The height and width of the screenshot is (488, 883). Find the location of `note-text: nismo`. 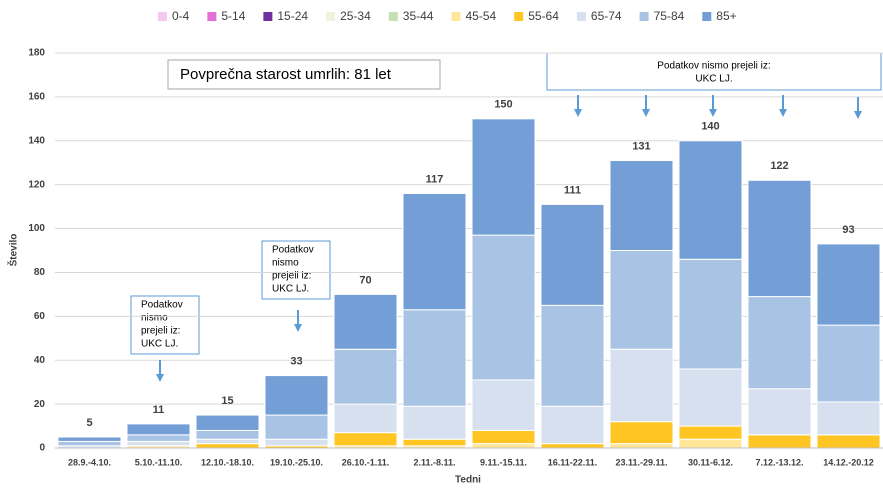

note-text: nismo is located at coordinates (285, 263).